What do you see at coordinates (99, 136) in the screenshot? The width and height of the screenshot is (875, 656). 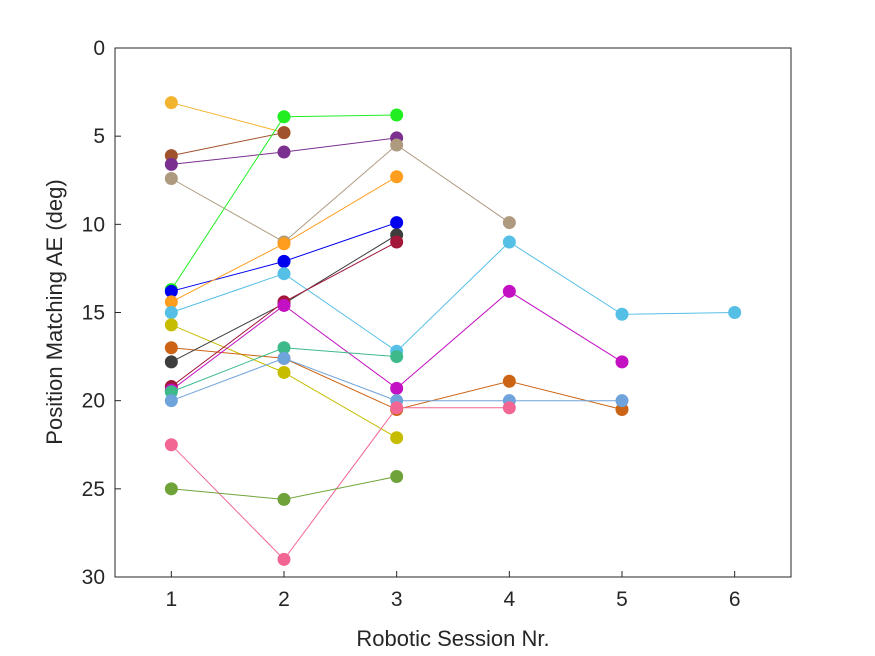 I see `y-tick-label: 5` at bounding box center [99, 136].